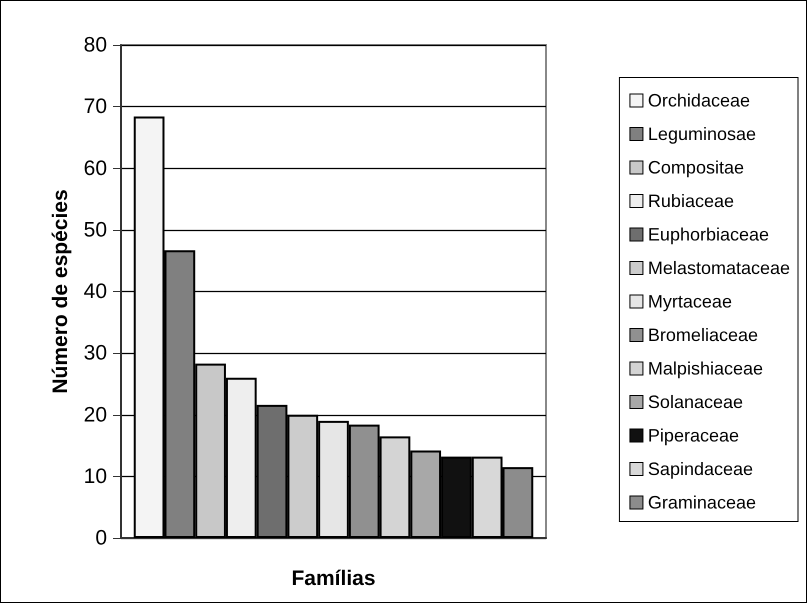  Describe the element at coordinates (60, 291) in the screenshot. I see `y-axis-title: Número de espécies` at that location.